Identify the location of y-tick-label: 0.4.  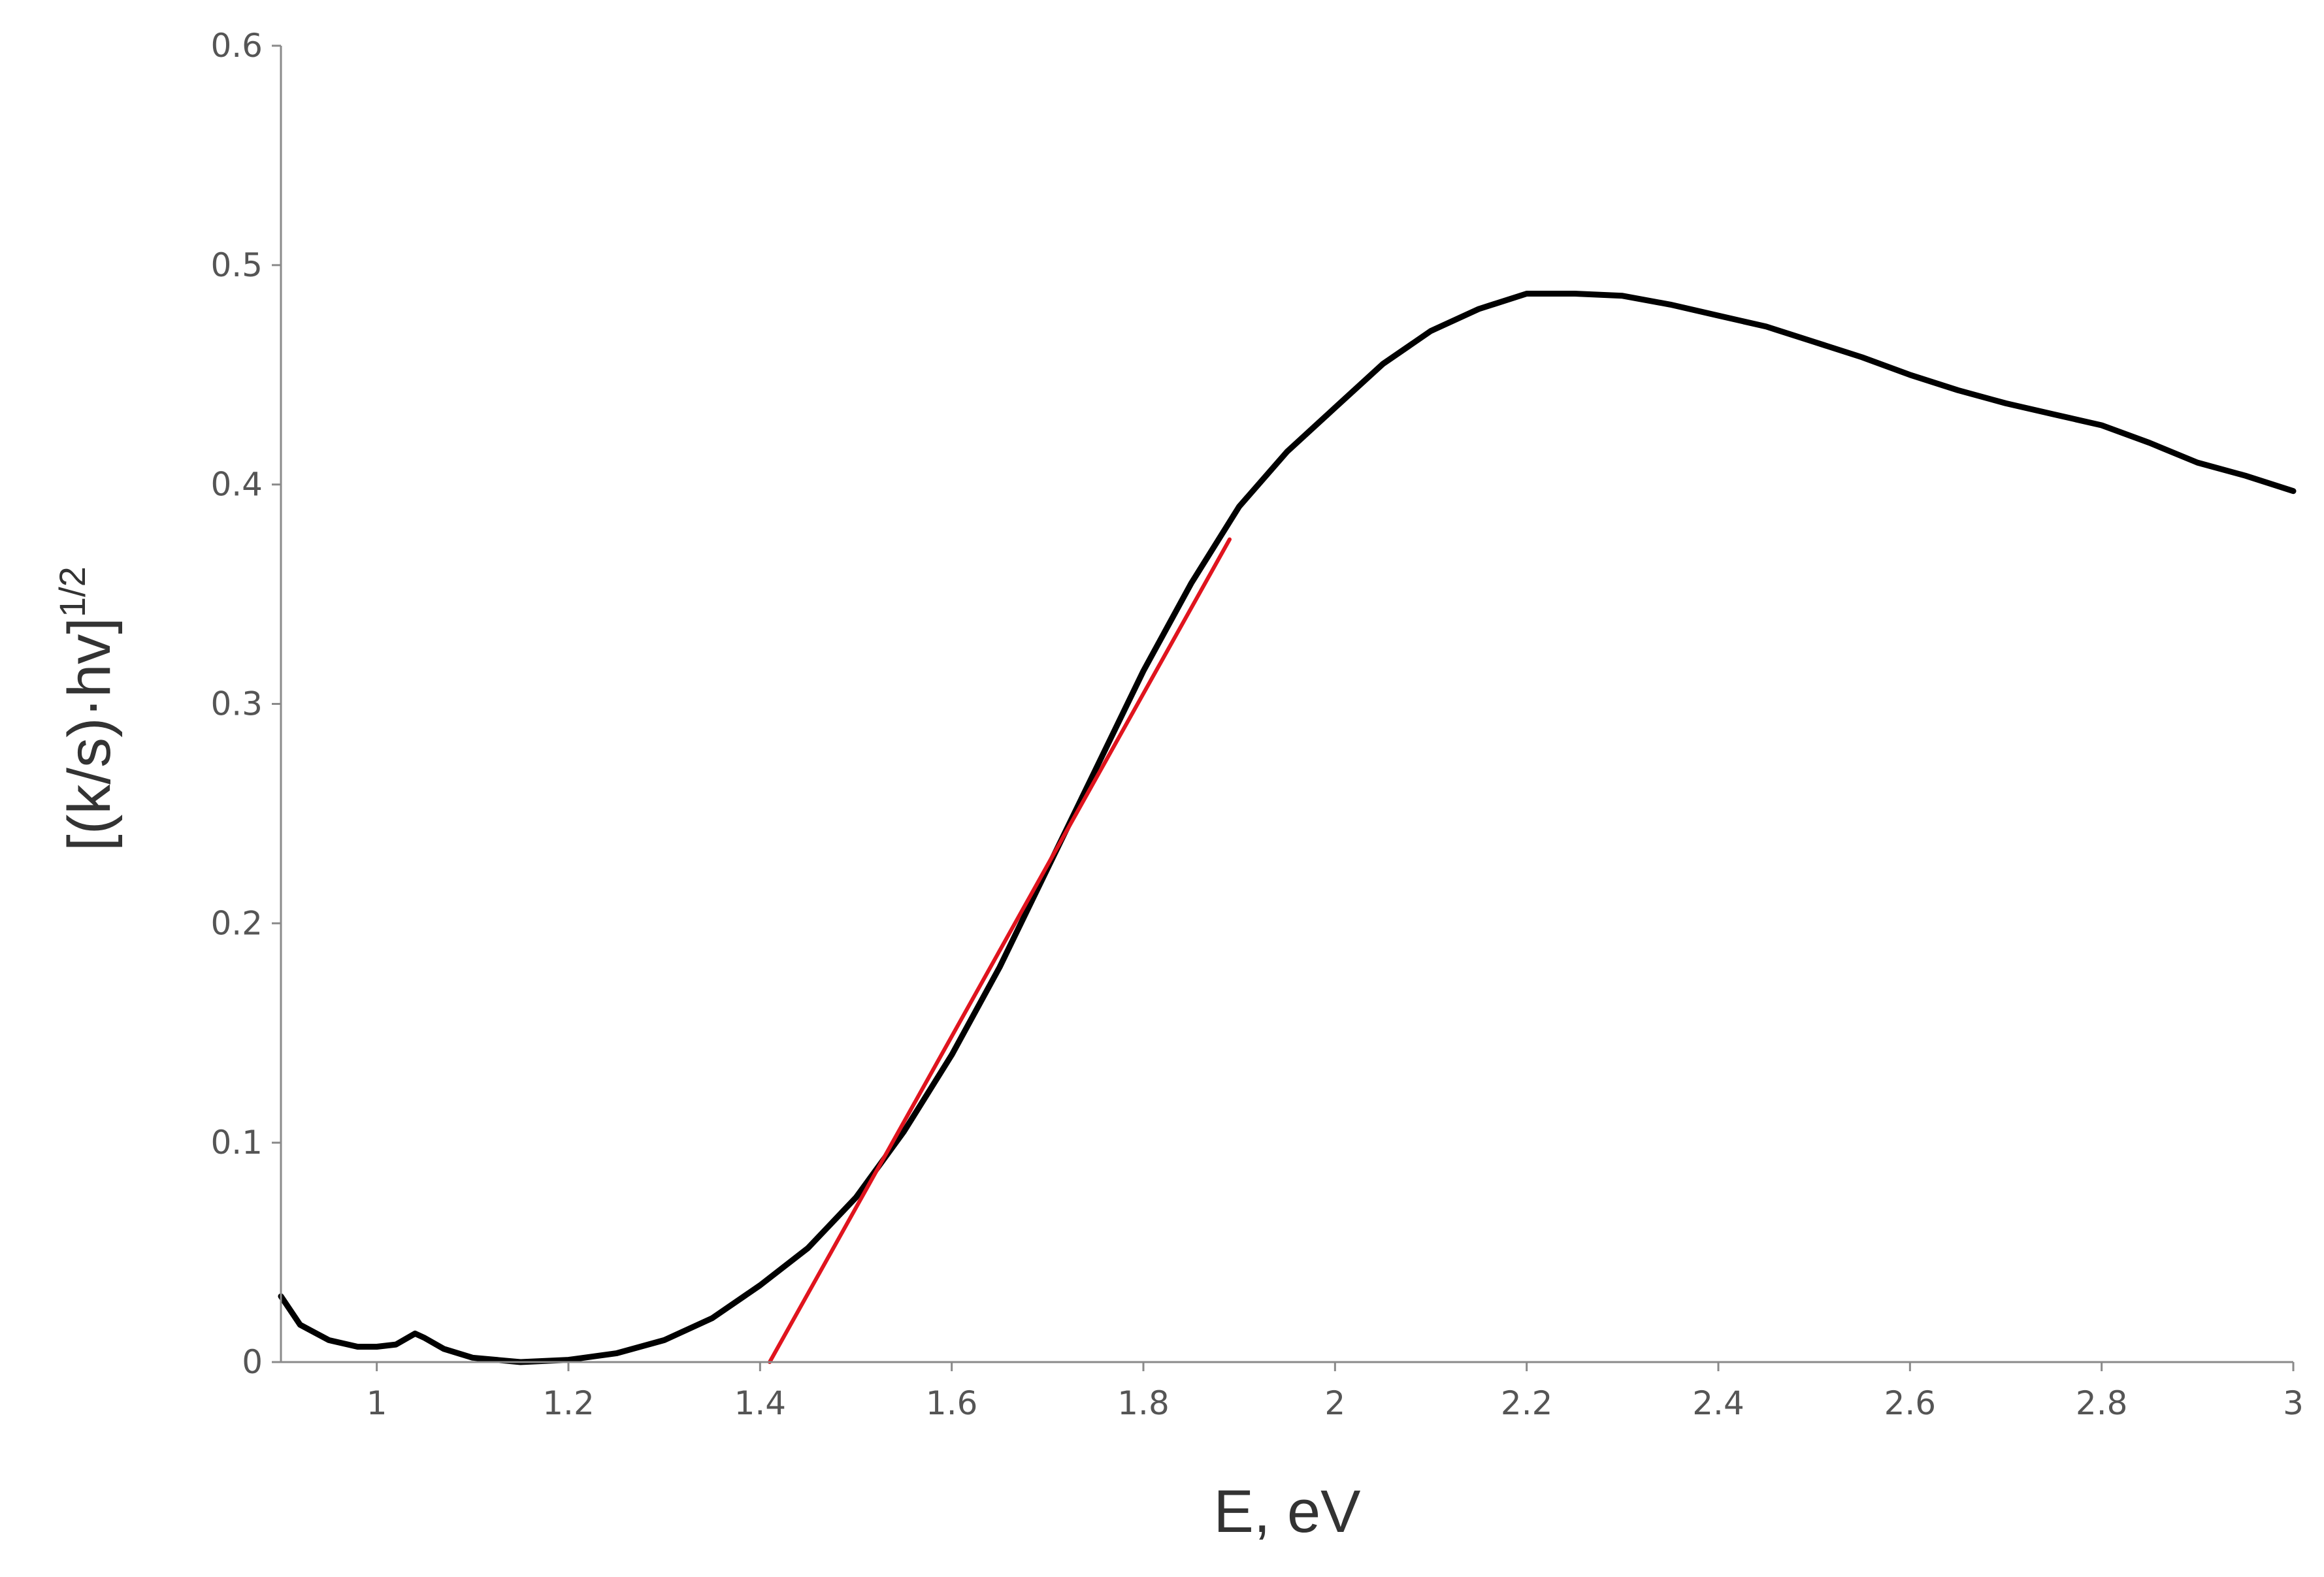
(237, 485).